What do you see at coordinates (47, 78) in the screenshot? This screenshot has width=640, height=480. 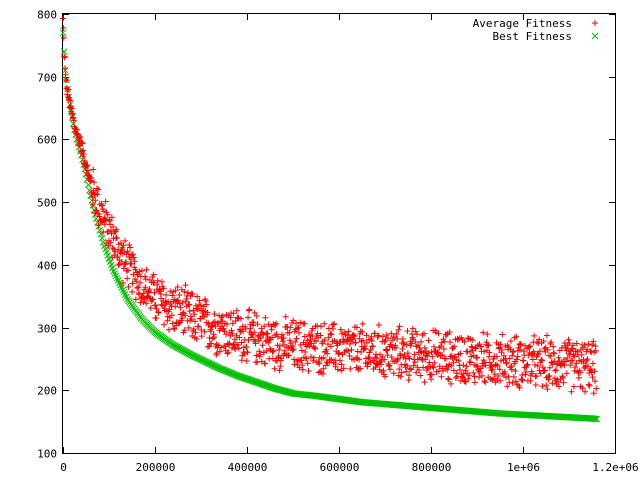 I see `y-tick-label: 700` at bounding box center [47, 78].